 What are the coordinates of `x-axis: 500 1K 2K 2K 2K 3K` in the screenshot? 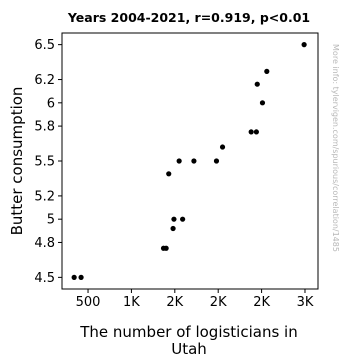 It's located at (195, 299).